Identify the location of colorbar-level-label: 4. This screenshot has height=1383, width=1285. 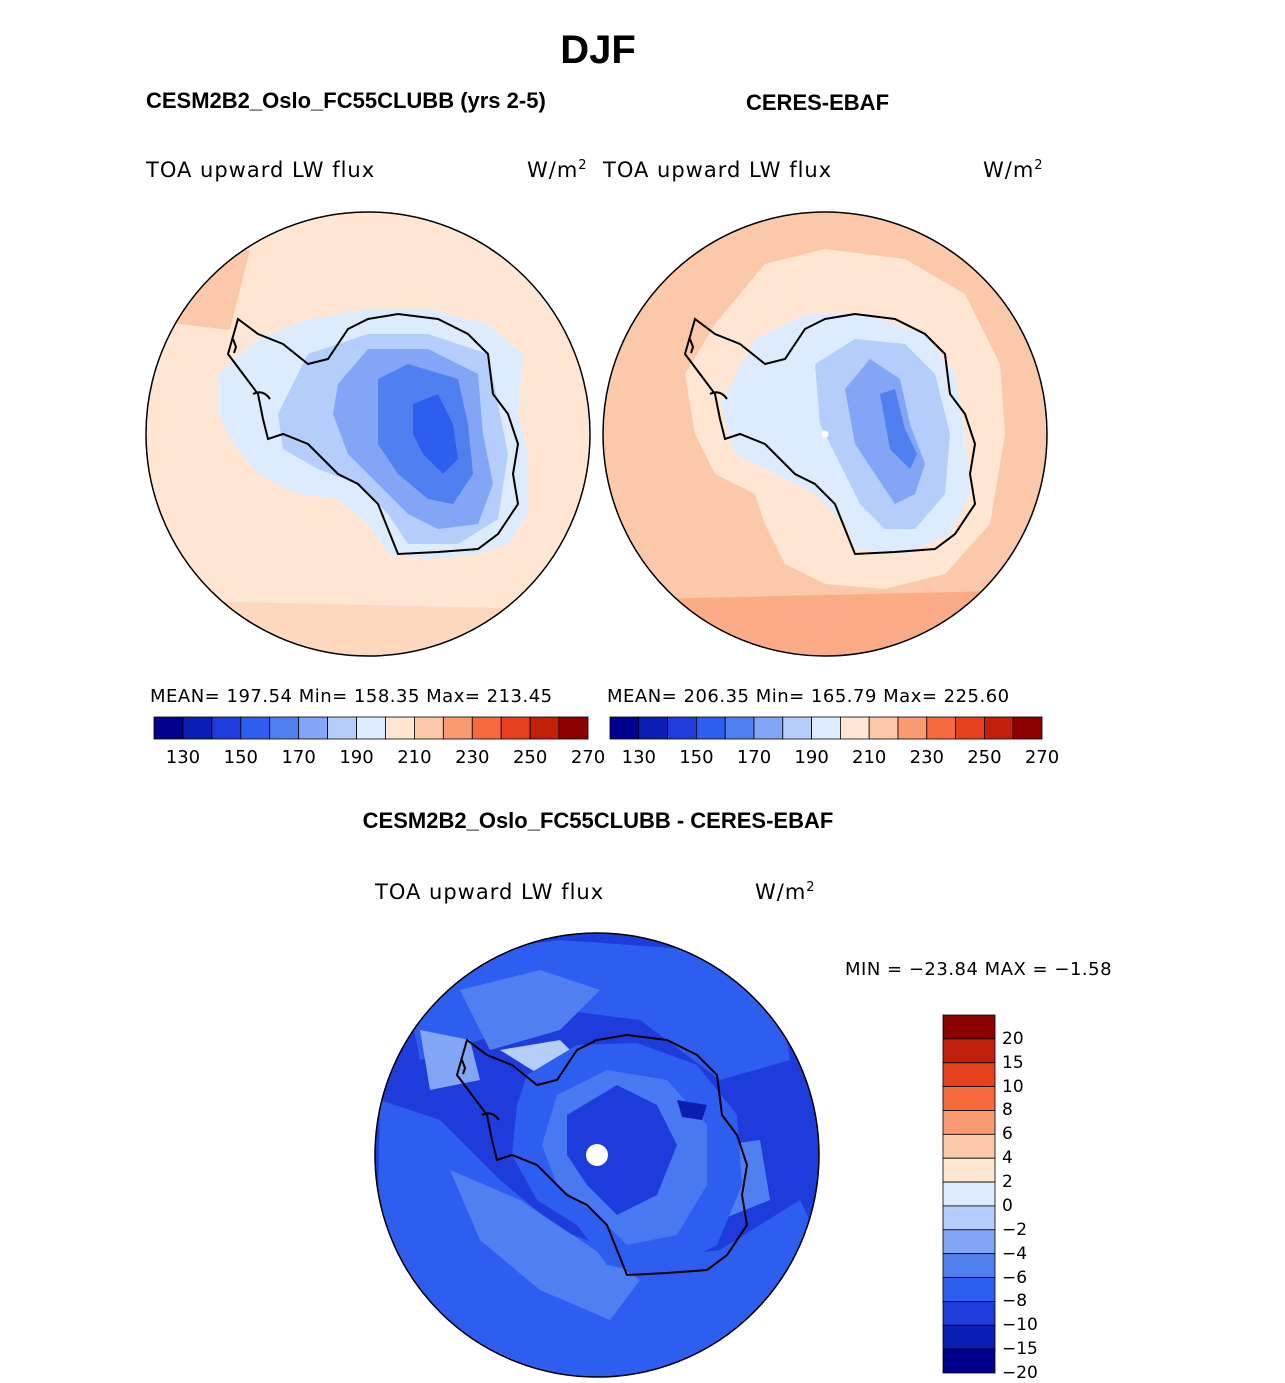
(1007, 1158).